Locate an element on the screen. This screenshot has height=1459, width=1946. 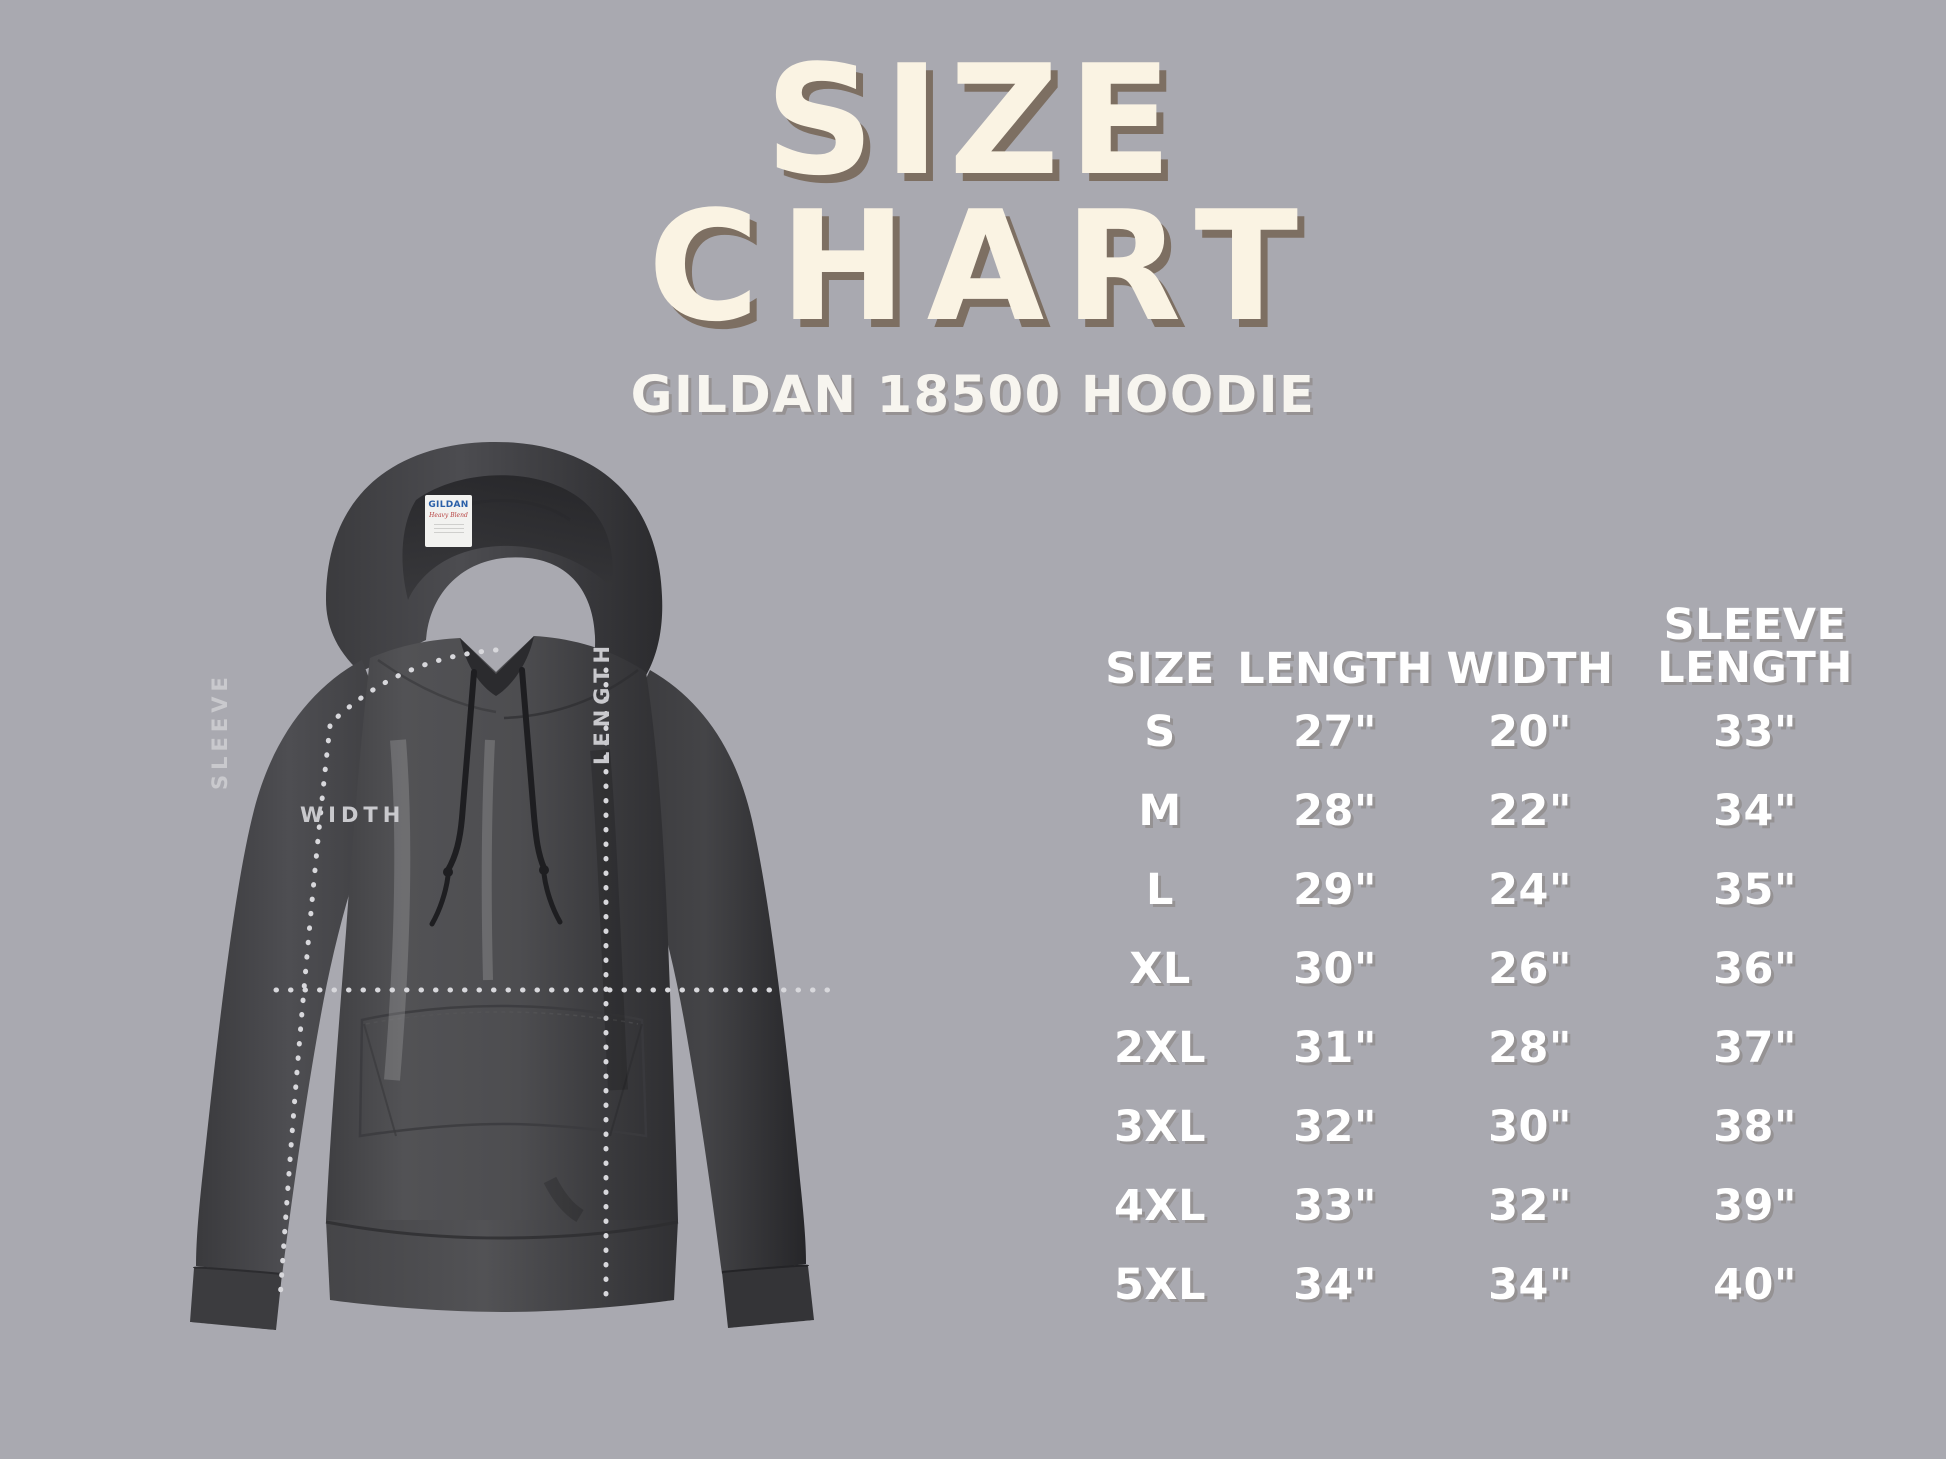
gildan-neck-label: GILDAN Heavy Blend is located at coordinates (448, 521).